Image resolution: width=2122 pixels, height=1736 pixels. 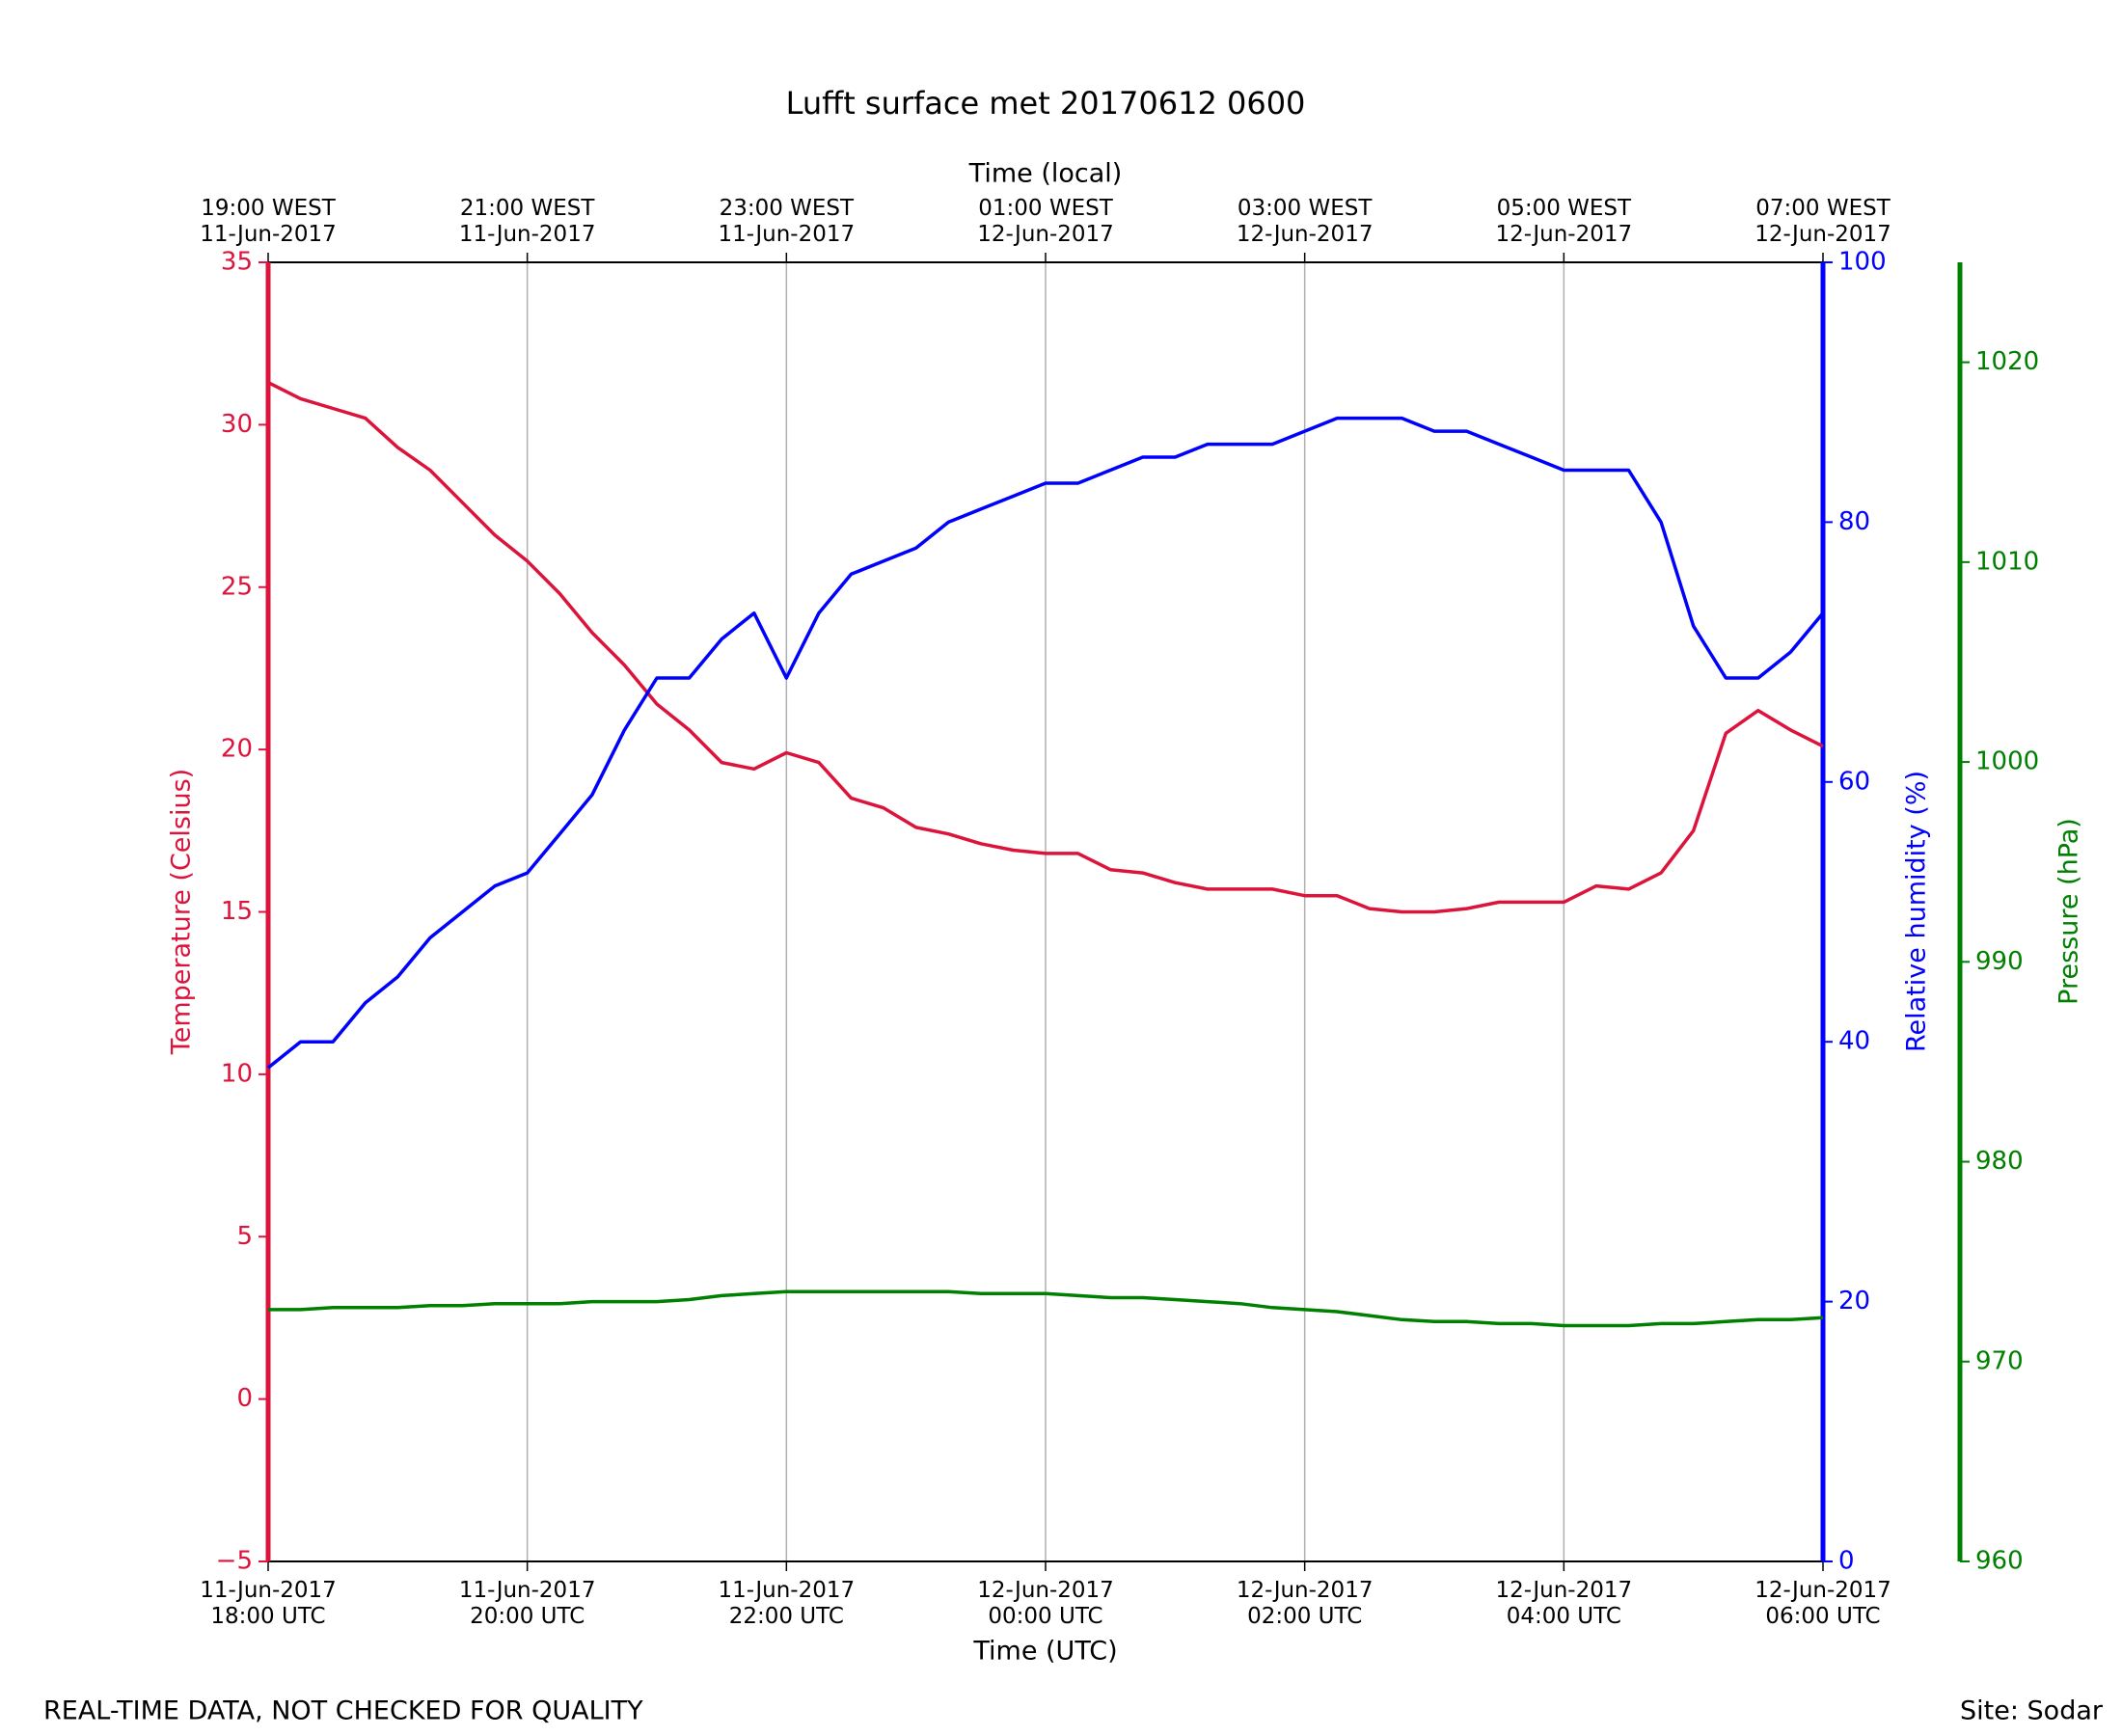 What do you see at coordinates (269, 208) in the screenshot?
I see `x-tick-label-line: 19:00 WEST` at bounding box center [269, 208].